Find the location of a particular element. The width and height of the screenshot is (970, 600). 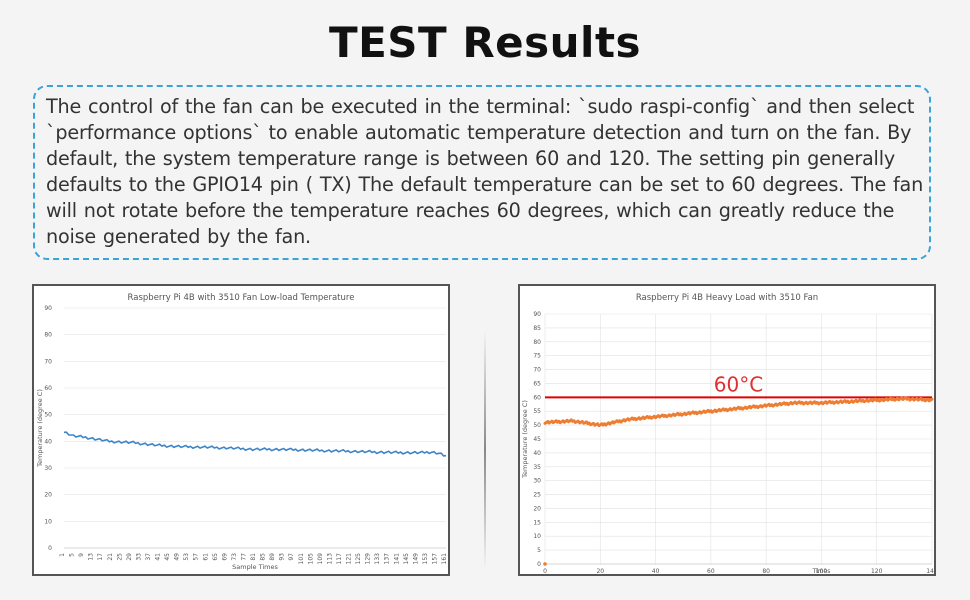

x-tick-label: 69 is located at coordinates (224, 557).